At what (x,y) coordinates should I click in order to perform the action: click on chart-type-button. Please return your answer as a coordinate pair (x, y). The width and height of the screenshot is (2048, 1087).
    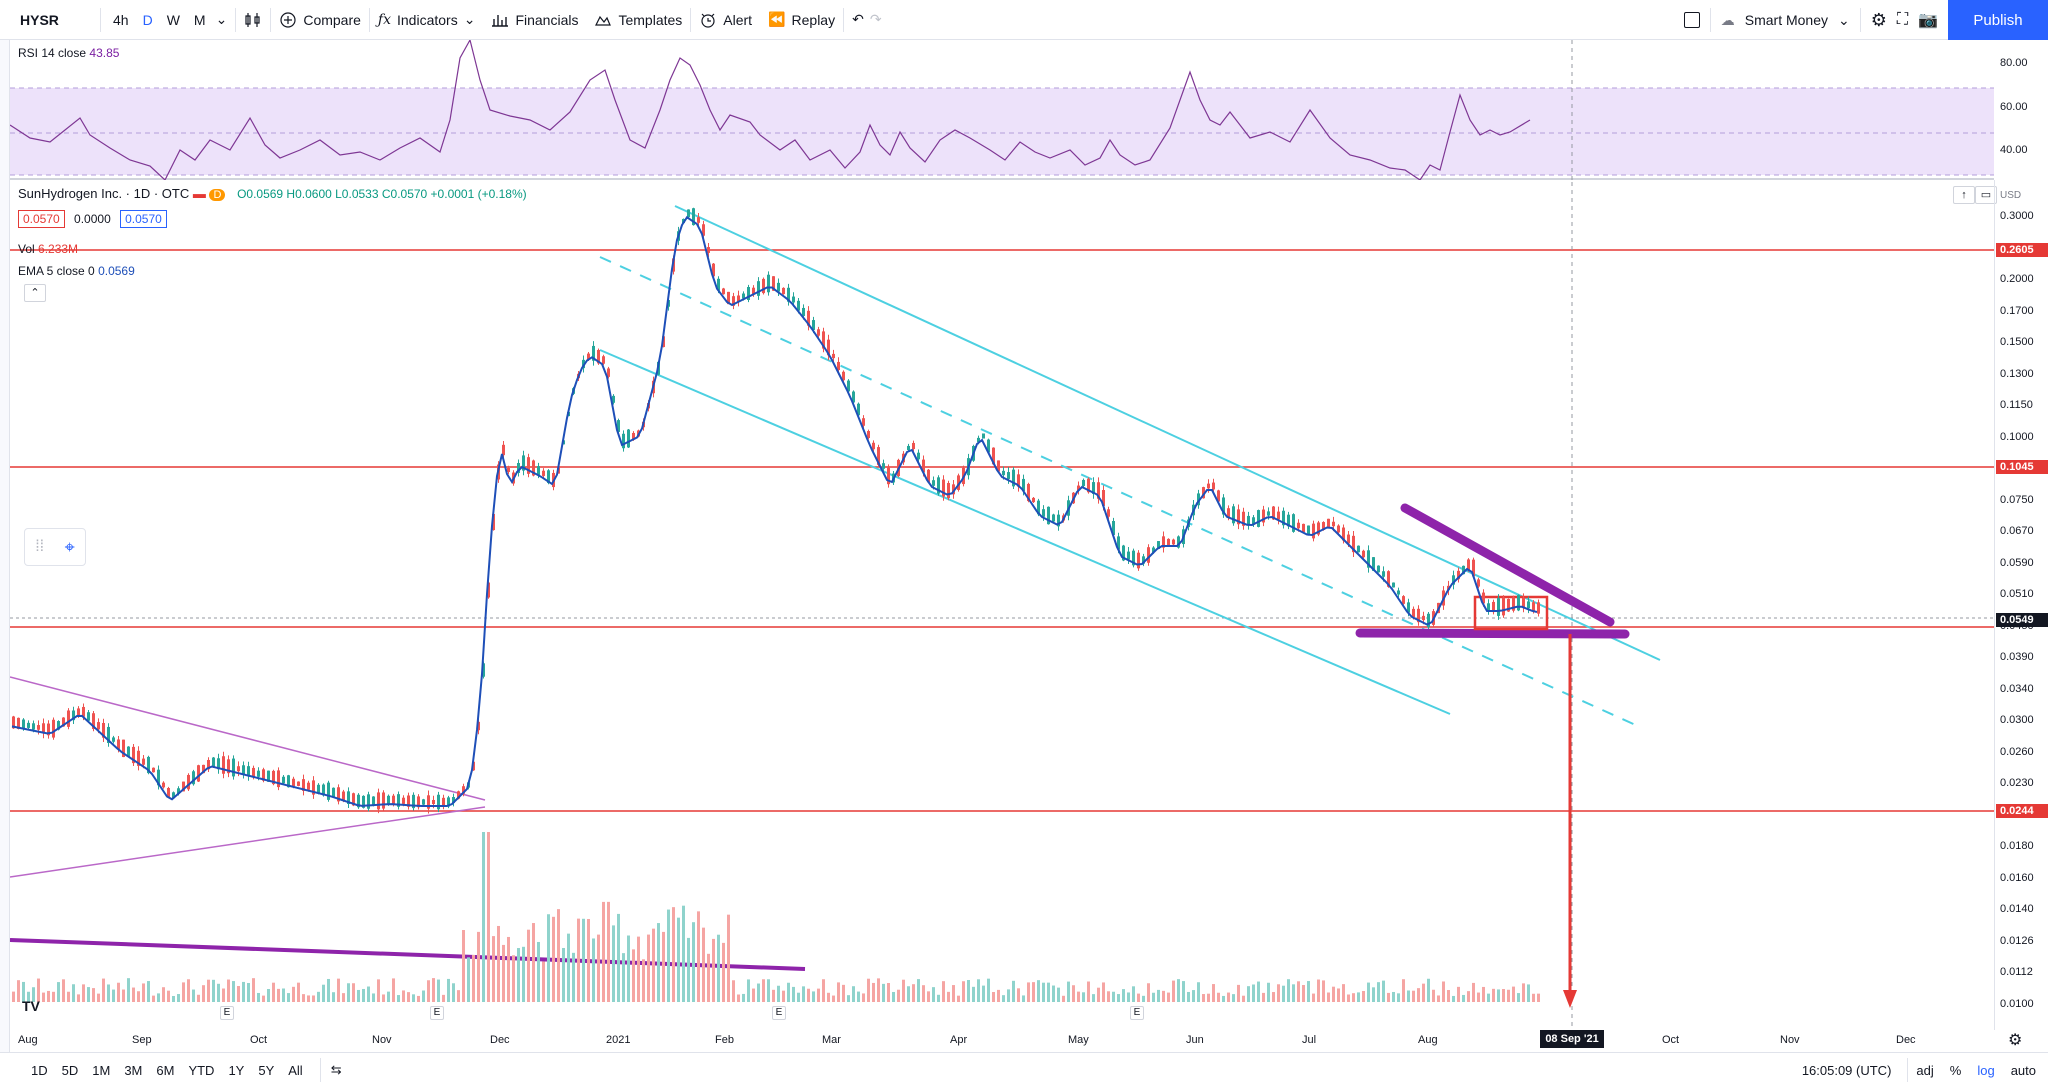
    Looking at the image, I should click on (253, 20).